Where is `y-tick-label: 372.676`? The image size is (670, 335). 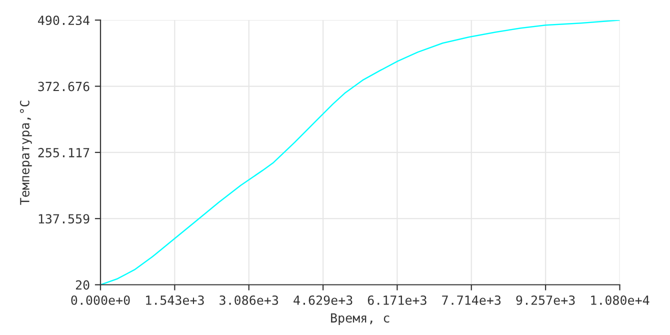
y-tick-label: 372.676 is located at coordinates (64, 87).